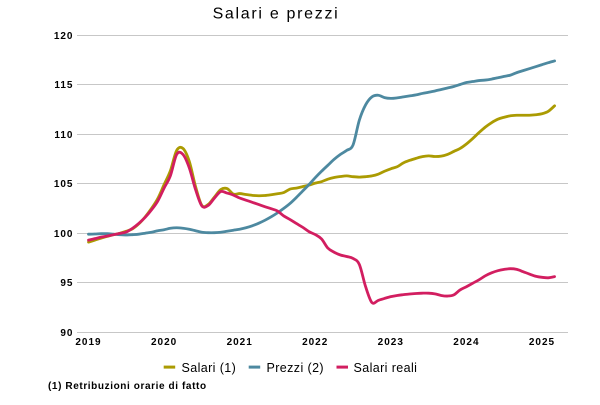 The height and width of the screenshot is (405, 600). I want to click on svg-text: 2019, so click(88, 342).